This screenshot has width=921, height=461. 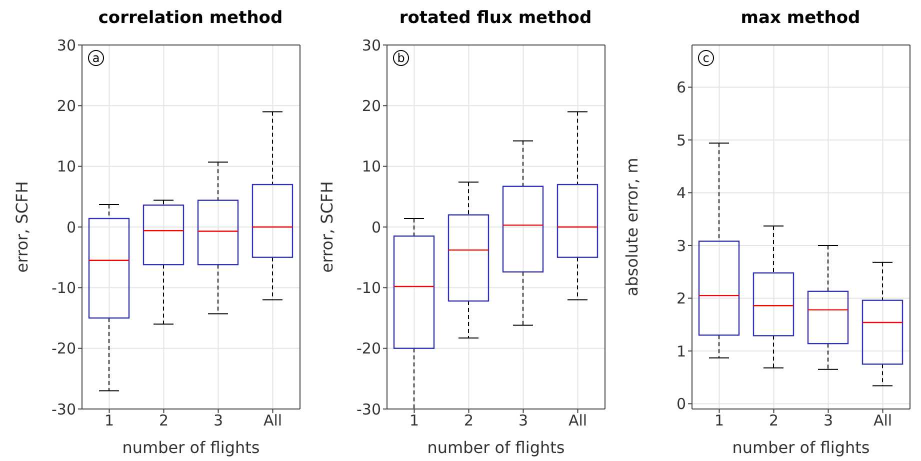 I want to click on y-tick-label: 3, so click(x=681, y=245).